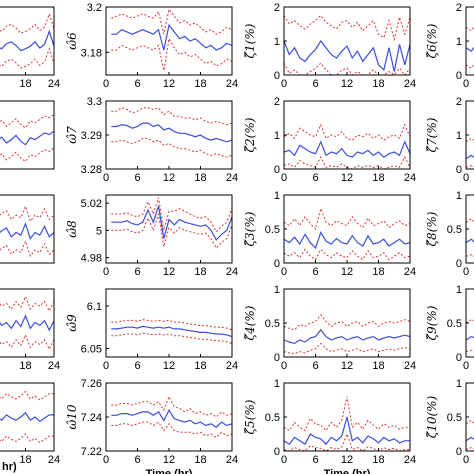 The height and width of the screenshot is (474, 474). What do you see at coordinates (329, 140) in the screenshot?
I see `panel-r1c2: 0 6 12 18 24 2 1 0 ζ̂2(%)` at bounding box center [329, 140].